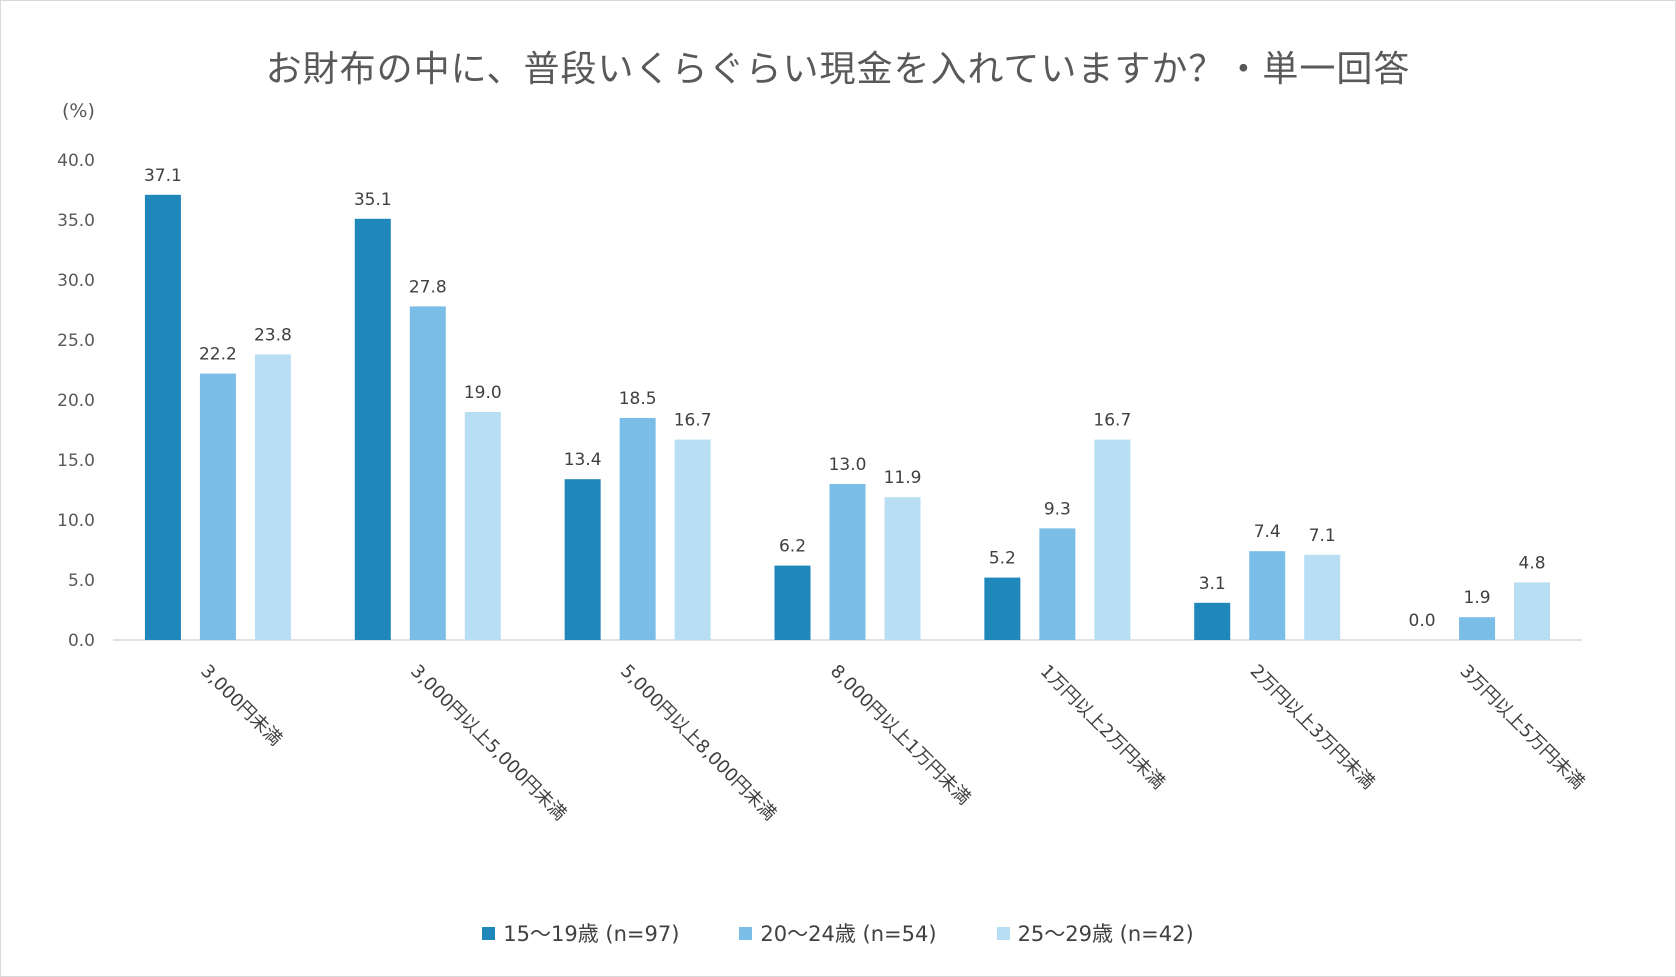  Describe the element at coordinates (838, 69) in the screenshot. I see `chart-title: お財布の中に、普段いくらぐらい現金を入れていますか？・単一回答` at that location.